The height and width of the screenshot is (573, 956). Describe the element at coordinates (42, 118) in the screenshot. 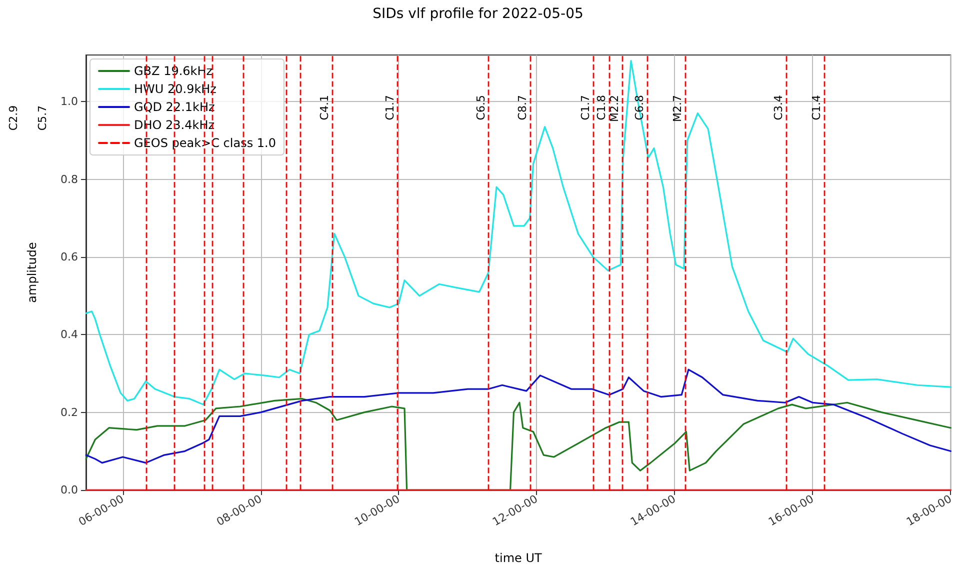

I see `text: C5.7` at that location.